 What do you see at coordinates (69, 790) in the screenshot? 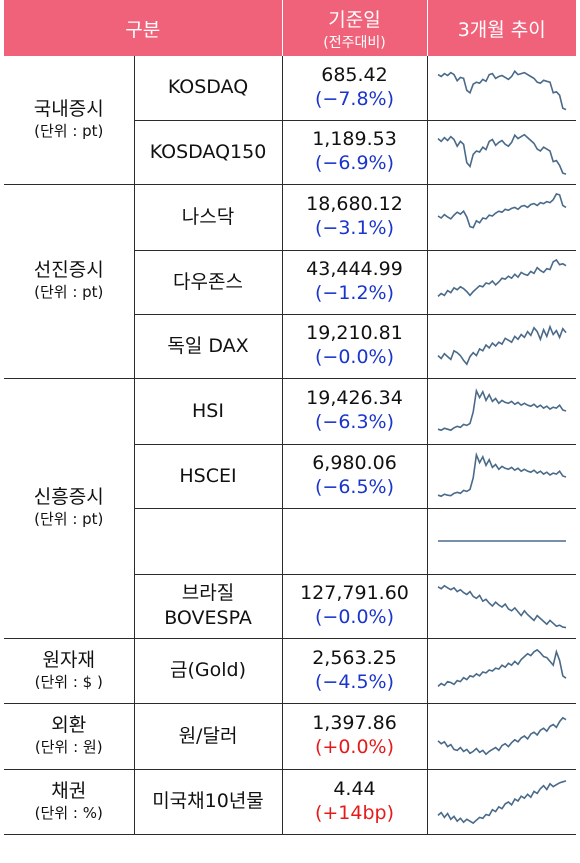
I see `category-name: 채권` at bounding box center [69, 790].